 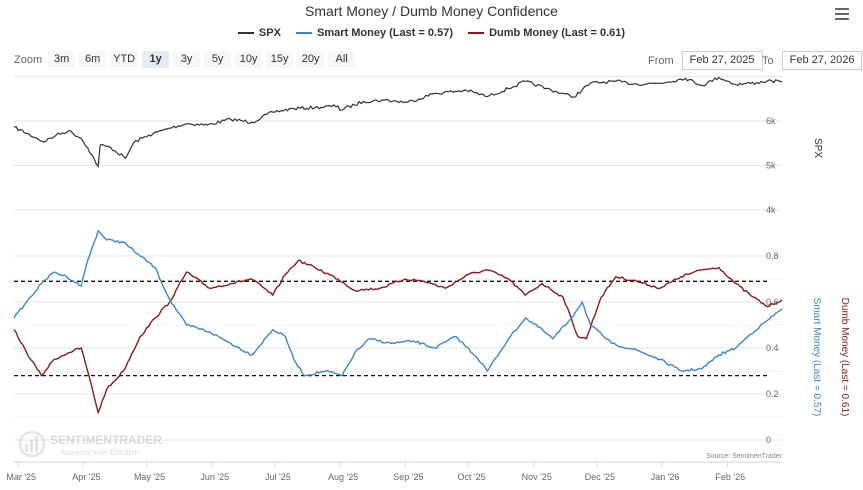 What do you see at coordinates (744, 456) in the screenshot?
I see `source-credit: Source: SentimenTrader` at bounding box center [744, 456].